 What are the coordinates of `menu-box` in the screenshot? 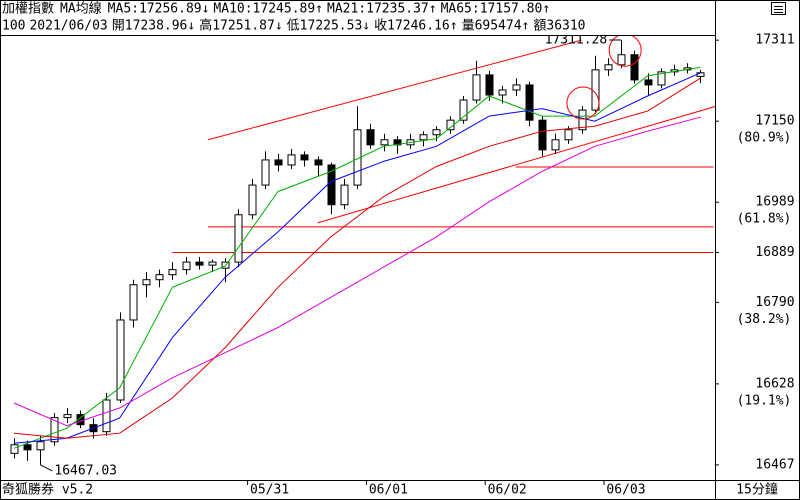 It's located at (778, 8).